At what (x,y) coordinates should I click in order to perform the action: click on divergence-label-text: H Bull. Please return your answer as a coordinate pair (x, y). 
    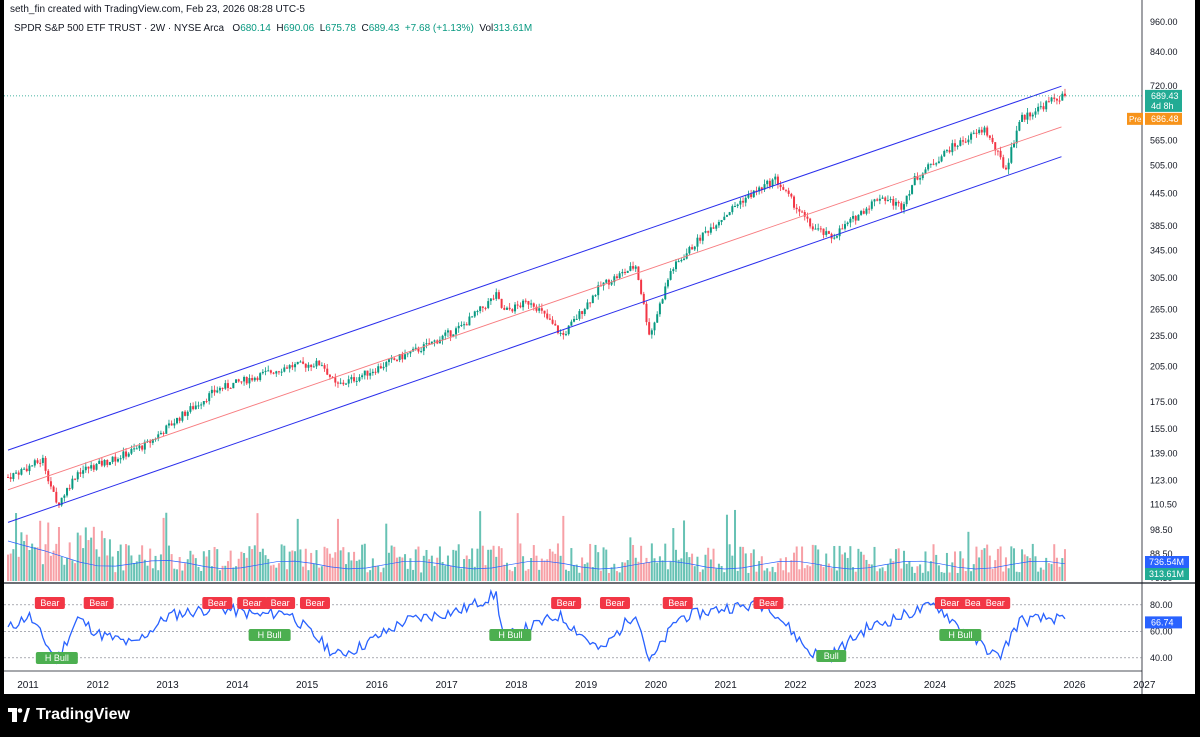
    Looking at the image, I should click on (270, 635).